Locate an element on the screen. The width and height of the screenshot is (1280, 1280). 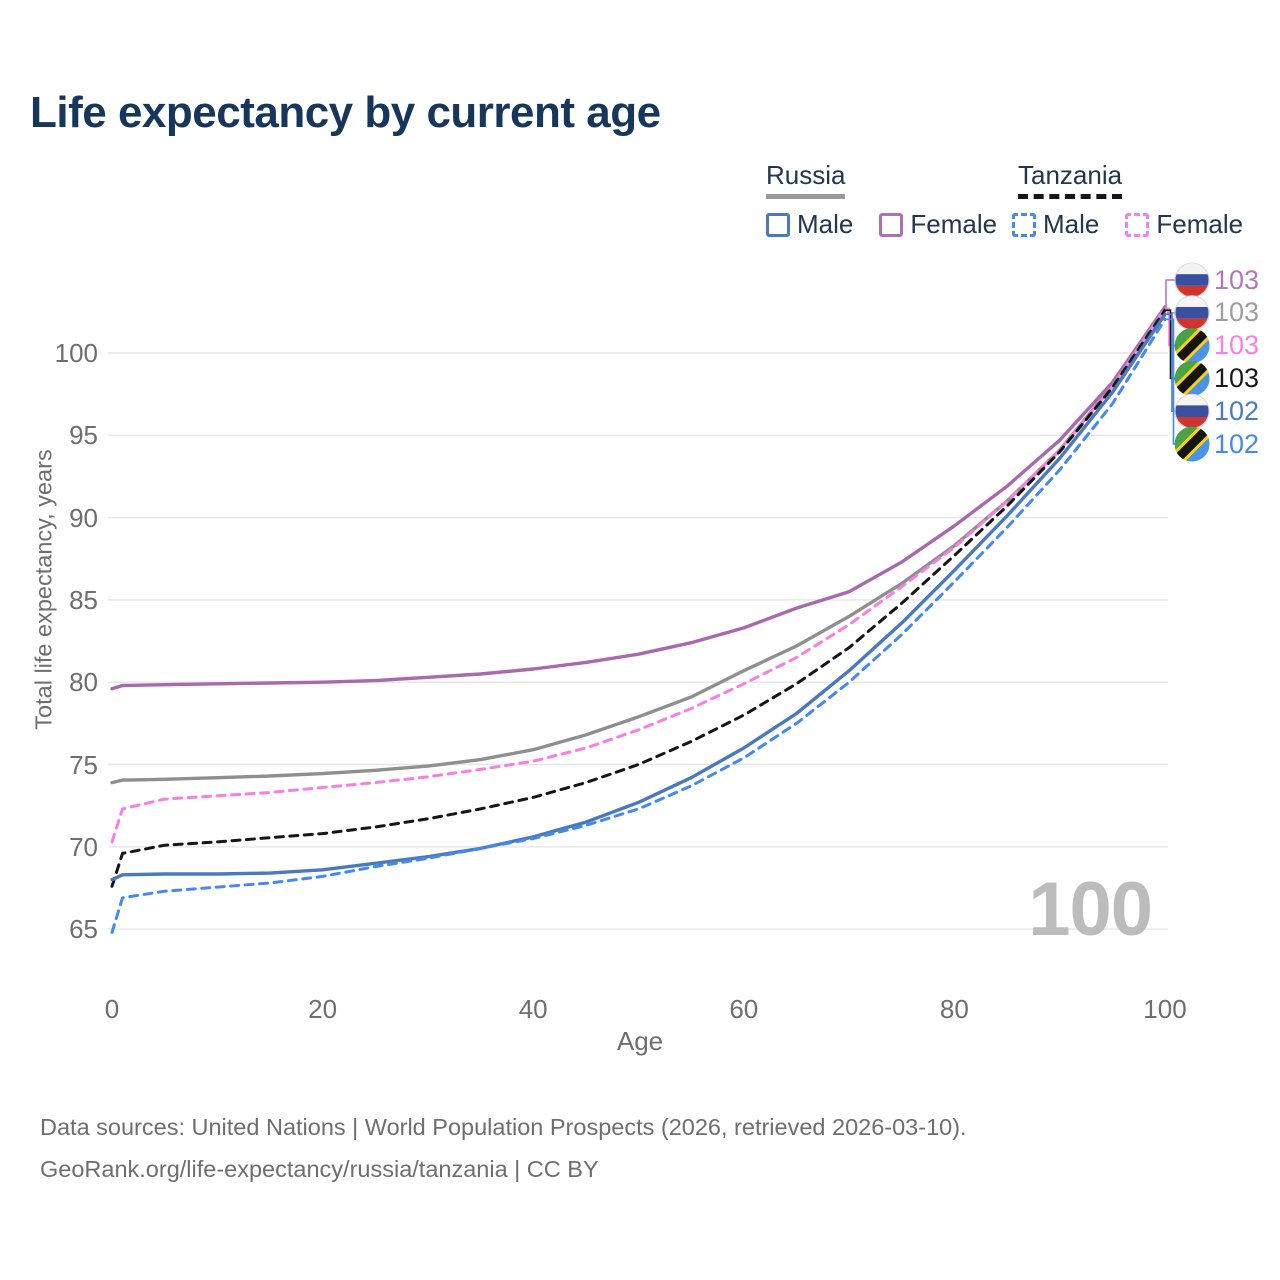
flag-icons is located at coordinates (1192, 362).